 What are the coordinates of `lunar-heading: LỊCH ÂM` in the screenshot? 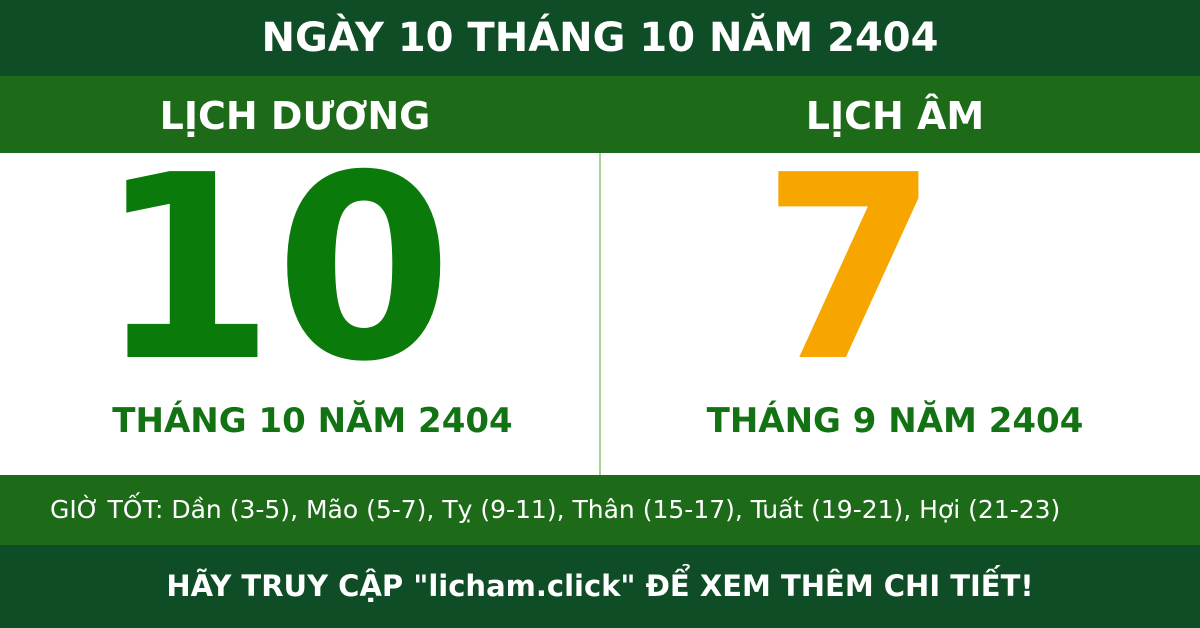 It's located at (895, 116).